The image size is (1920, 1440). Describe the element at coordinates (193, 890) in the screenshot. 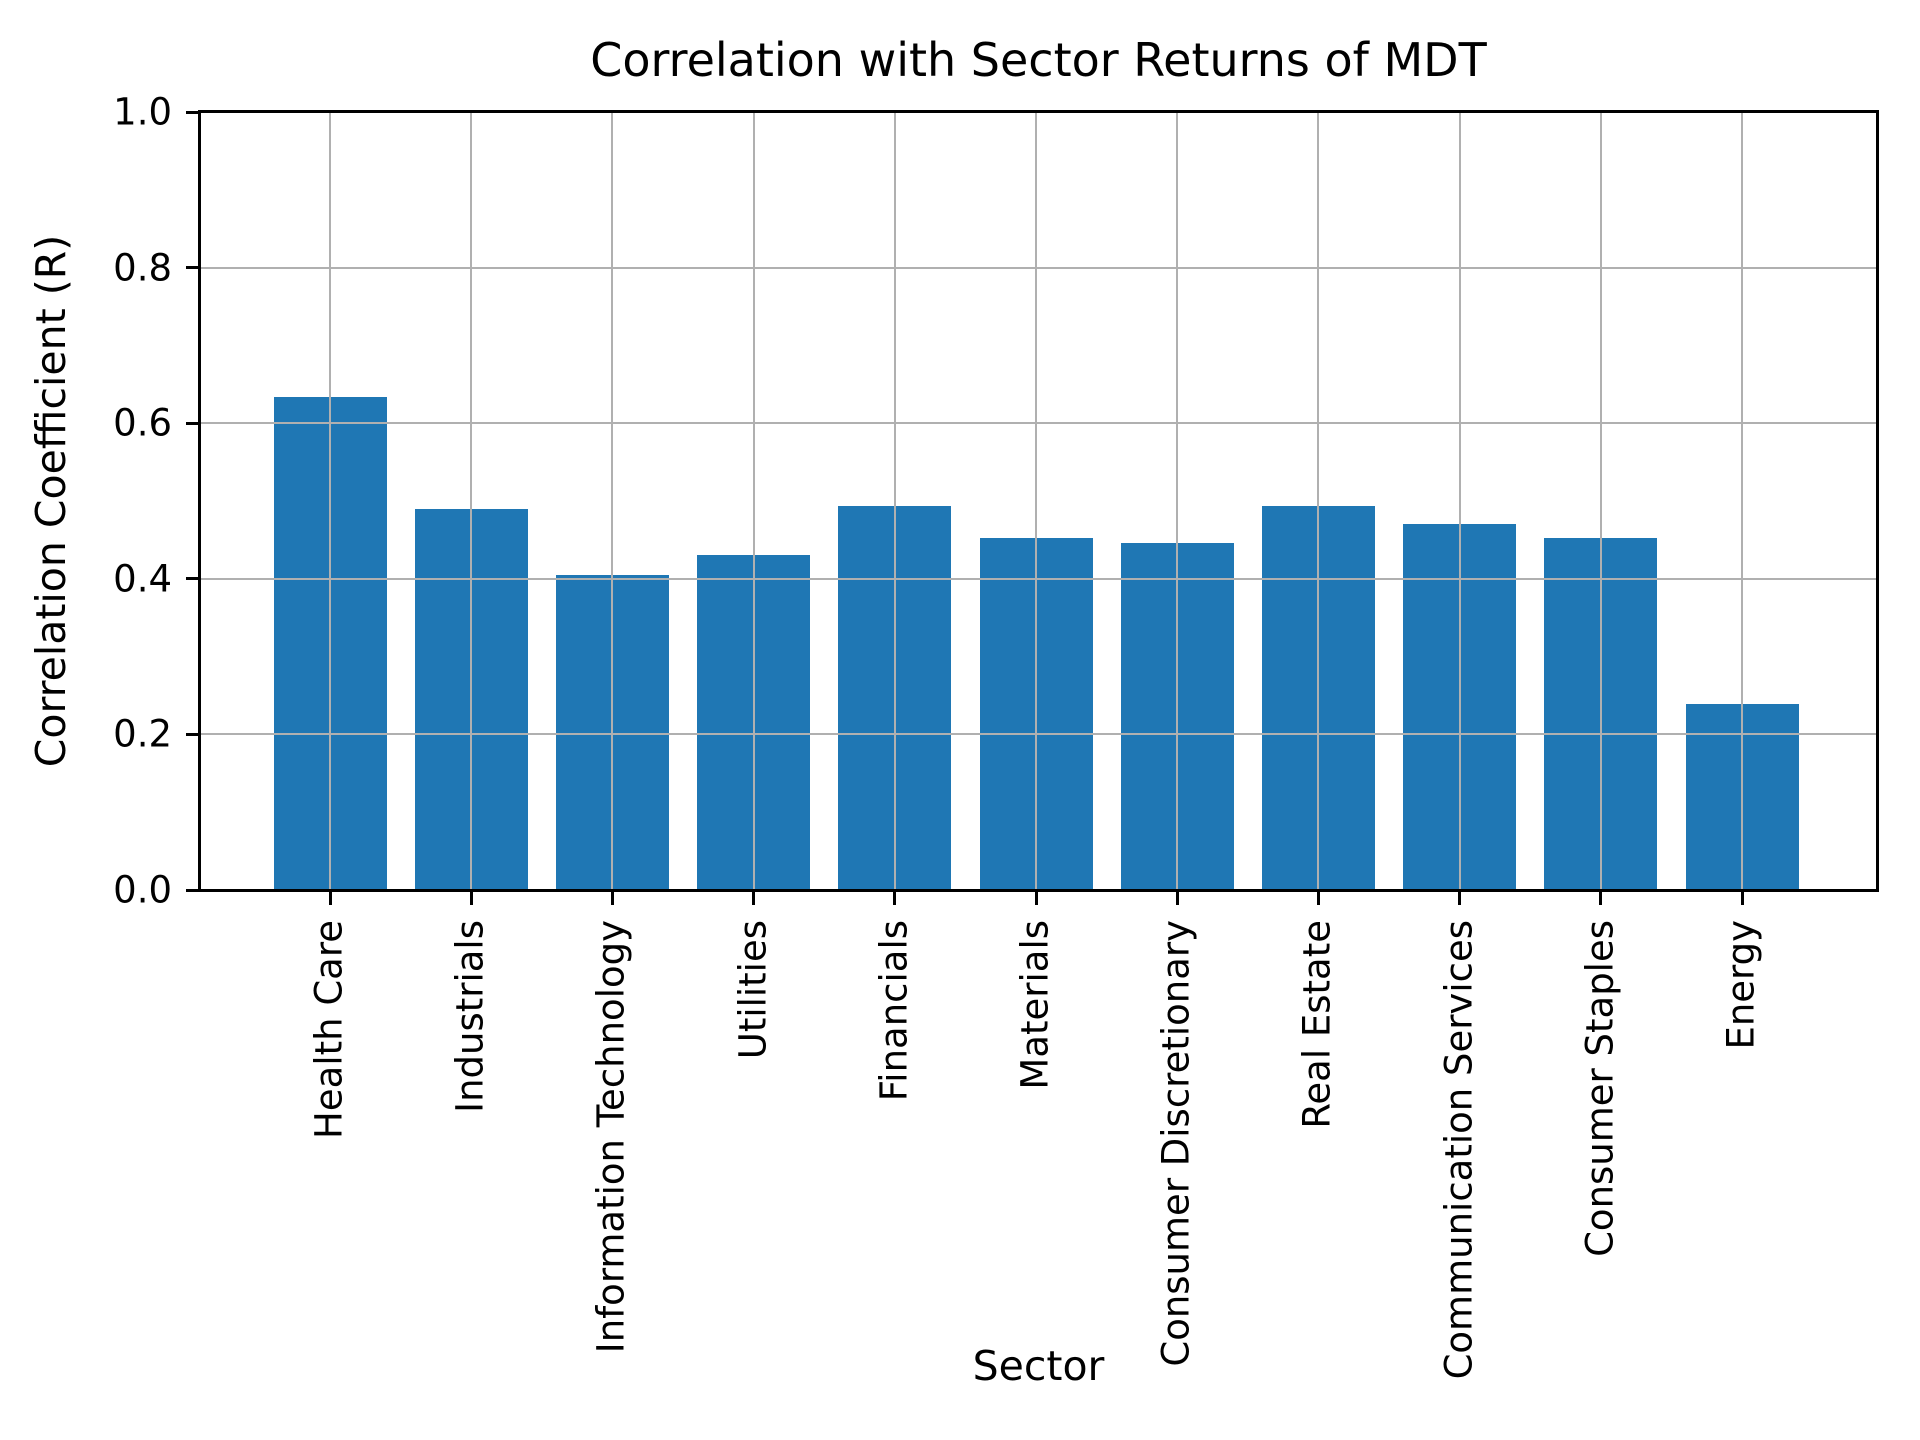

I see `y-tick-0.0` at that location.